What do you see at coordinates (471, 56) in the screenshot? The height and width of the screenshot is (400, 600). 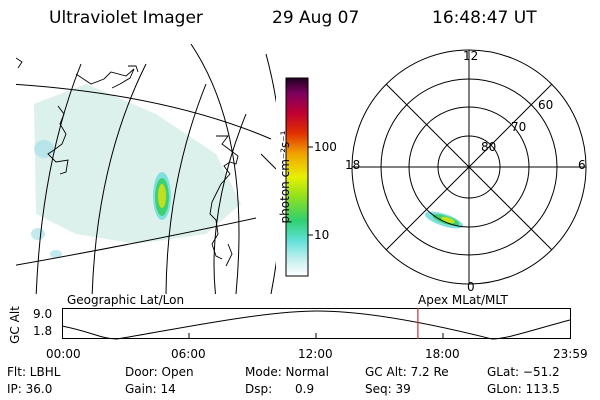 I see `mlt-label-12: 12` at bounding box center [471, 56].